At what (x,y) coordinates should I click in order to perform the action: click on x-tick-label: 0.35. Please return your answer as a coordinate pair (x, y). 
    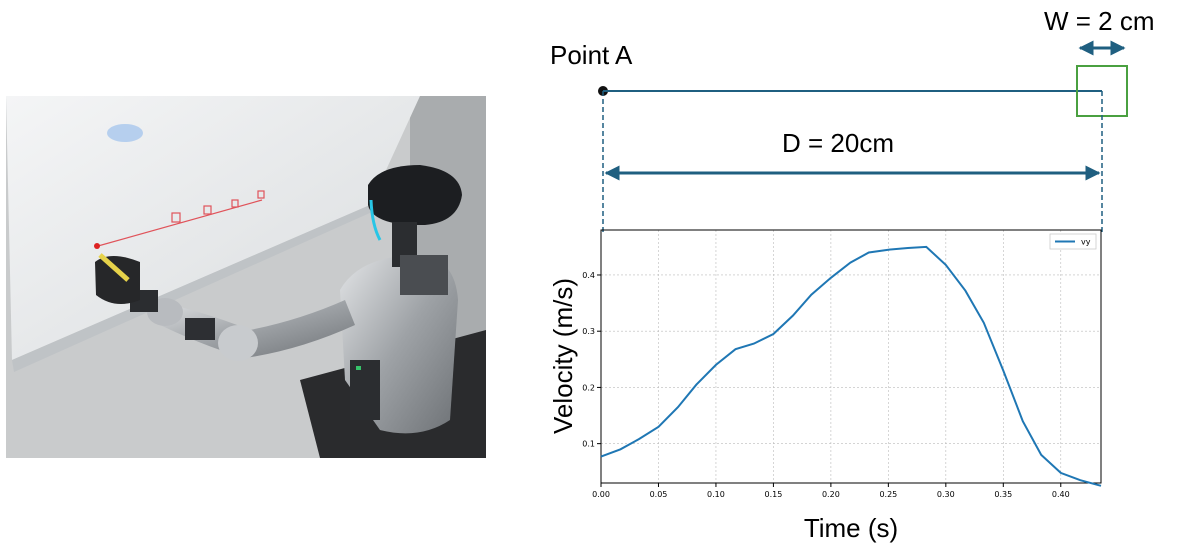
    Looking at the image, I should click on (1003, 494).